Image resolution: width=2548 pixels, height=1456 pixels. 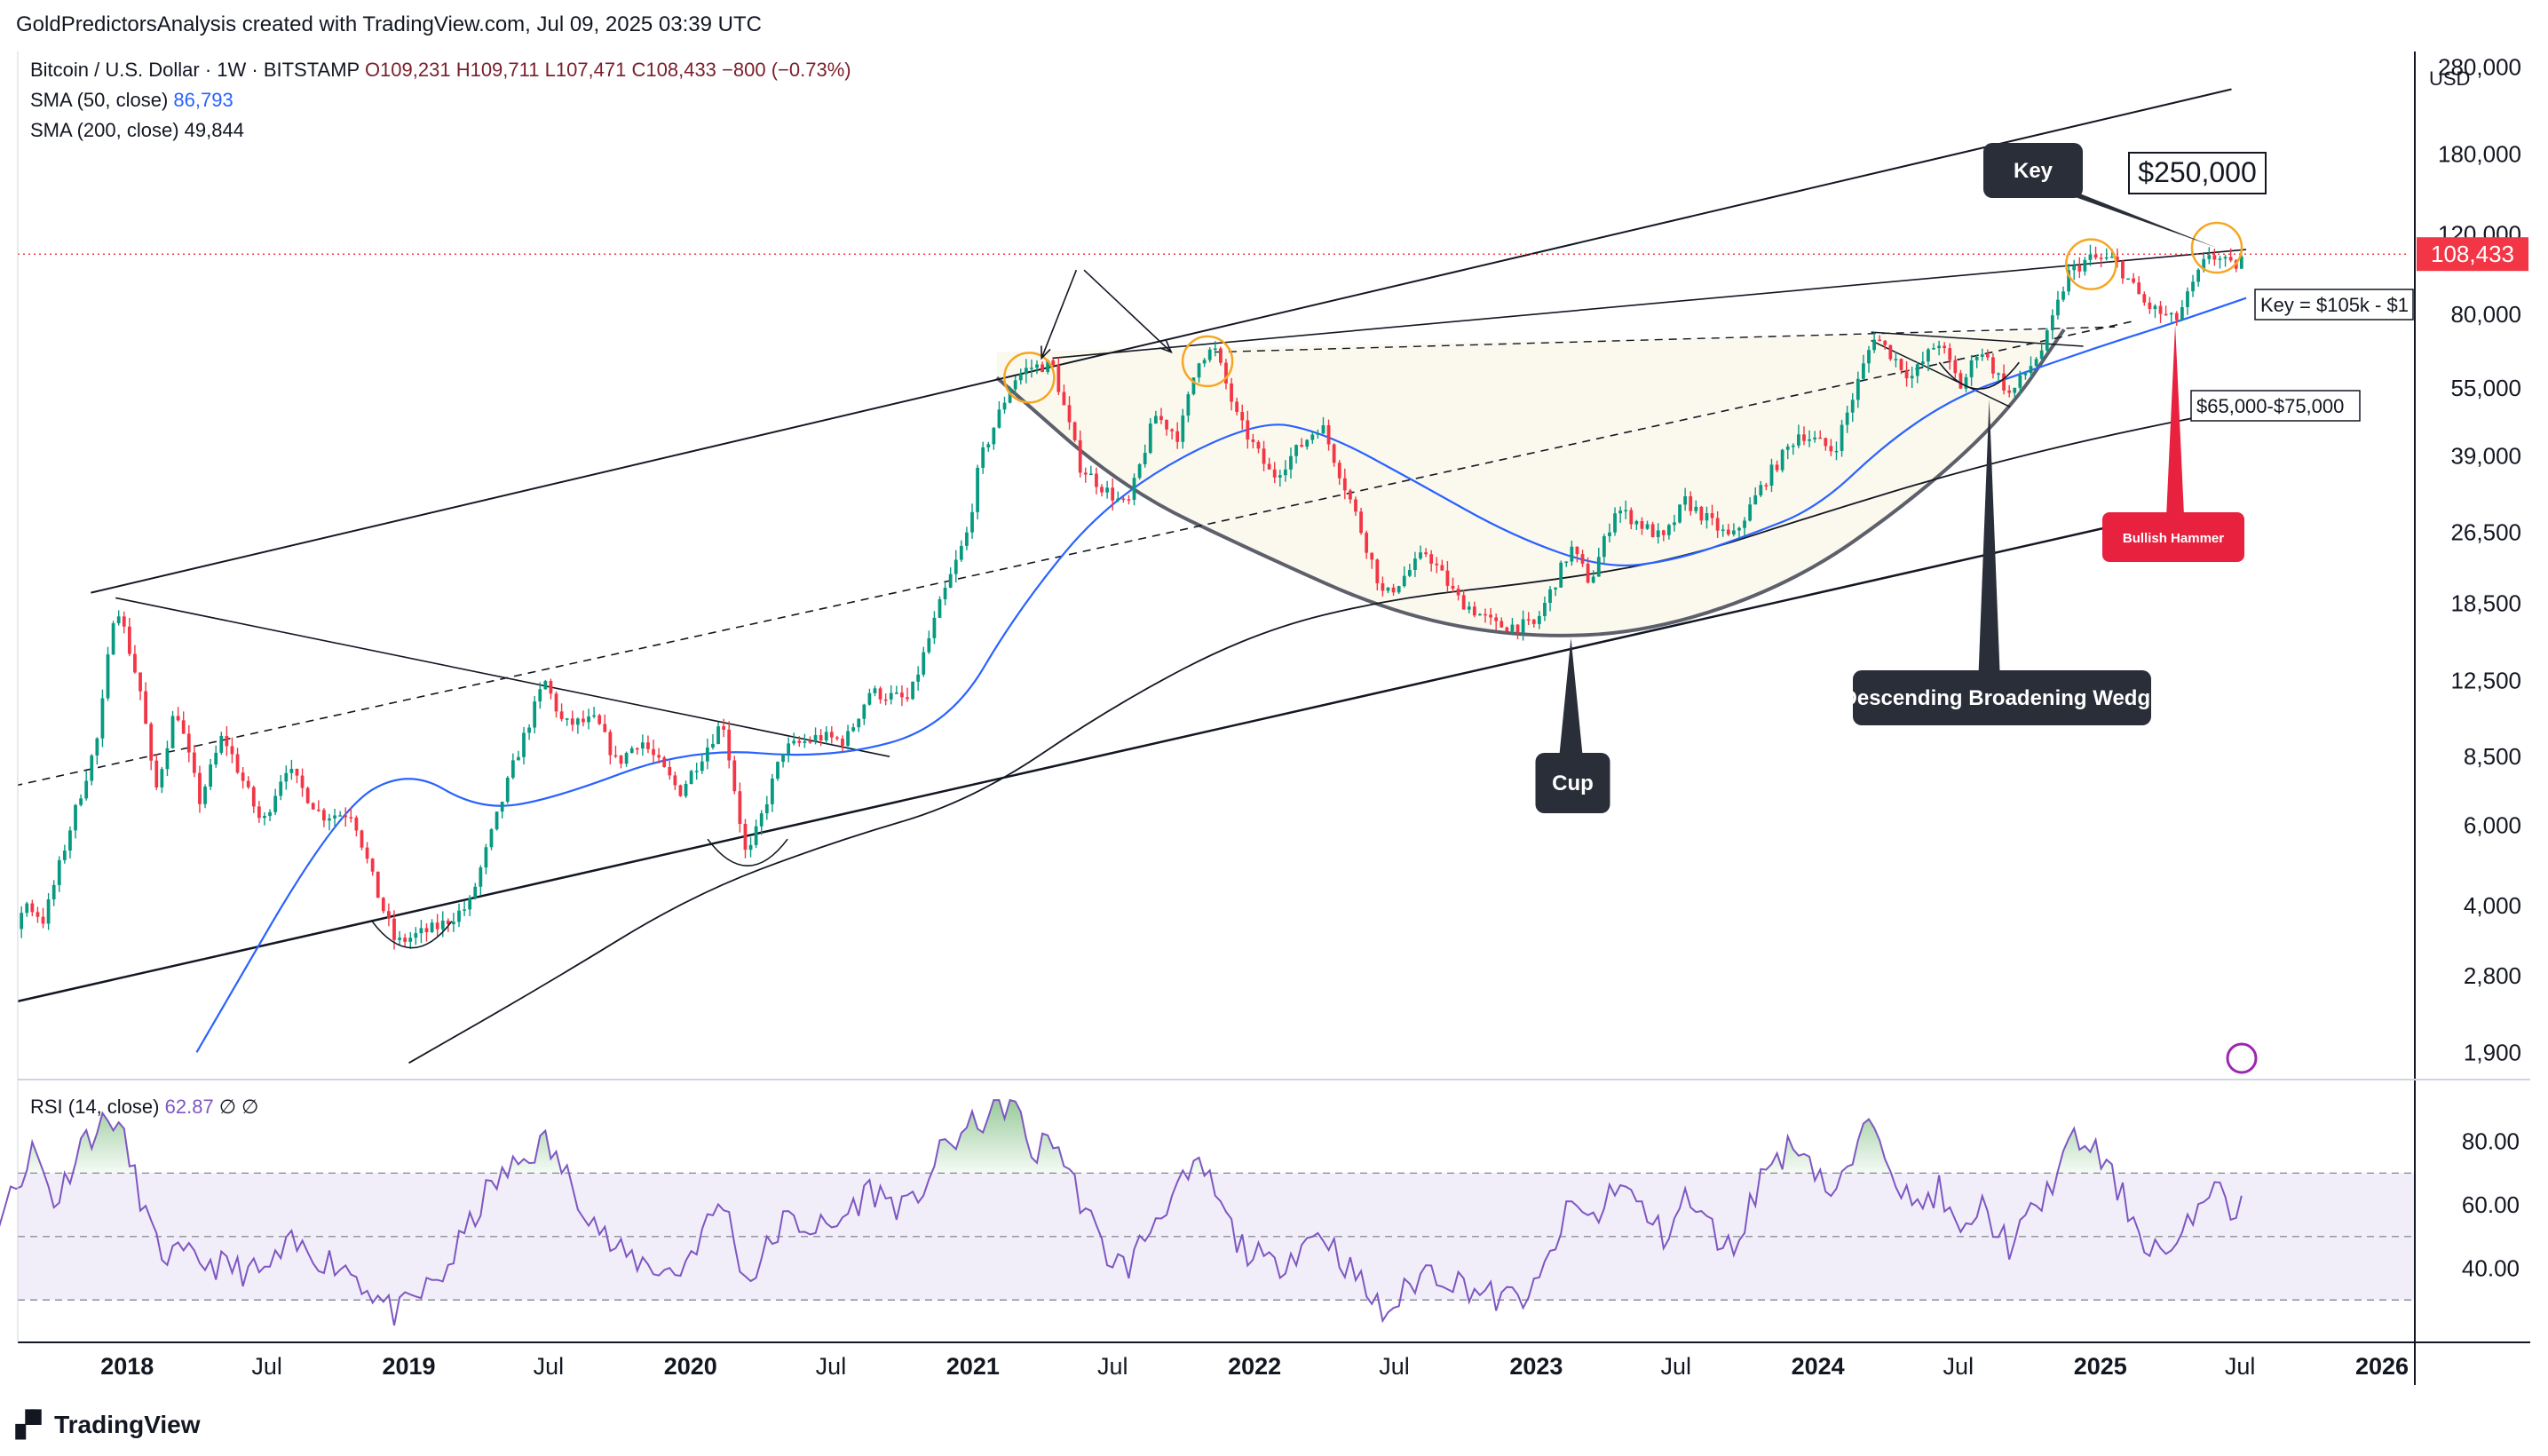 I want to click on wedge-bottom-line, so click(x=1941, y=373).